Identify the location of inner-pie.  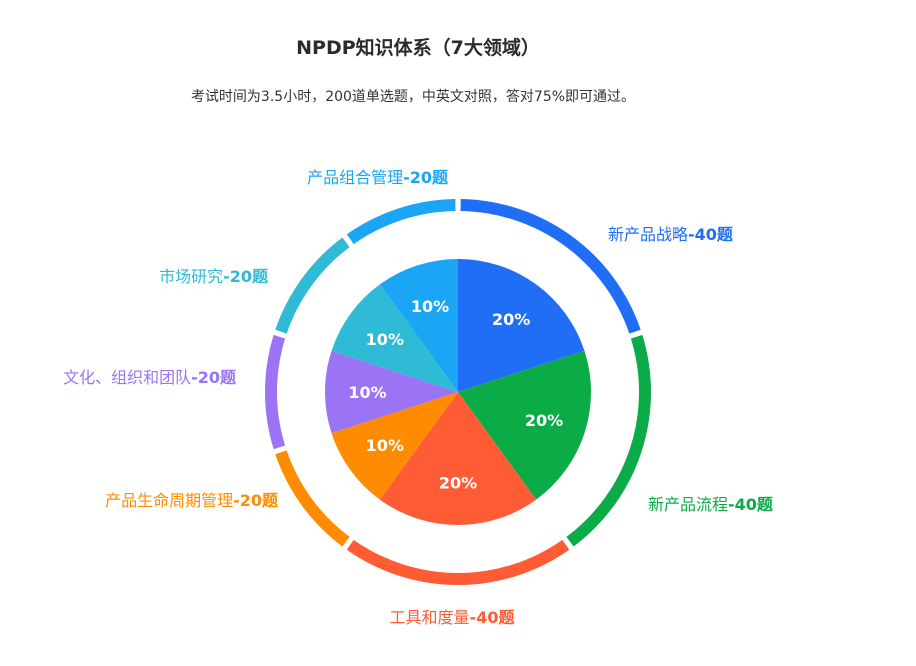
(458, 392).